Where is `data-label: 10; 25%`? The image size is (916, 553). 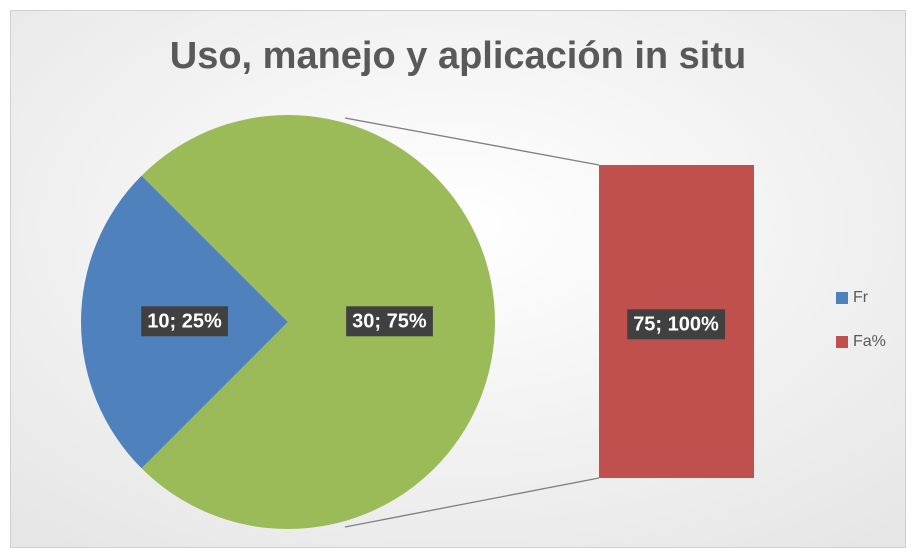
data-label: 10; 25% is located at coordinates (184, 321).